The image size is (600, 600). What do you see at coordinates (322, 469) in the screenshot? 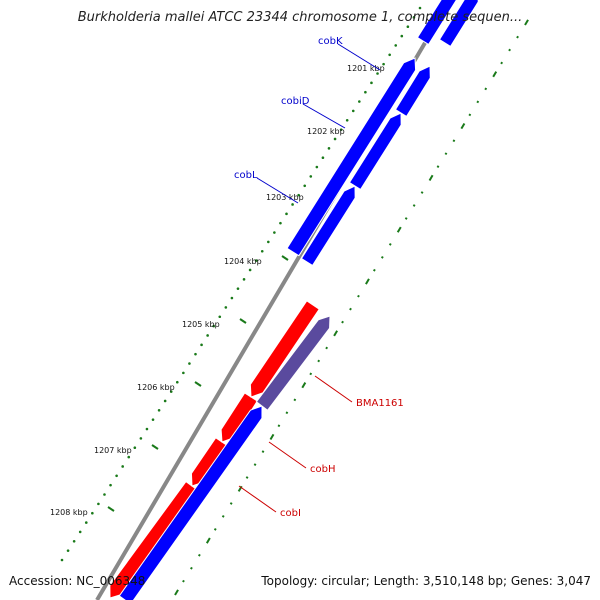
I see `gene-label: cobH` at bounding box center [322, 469].